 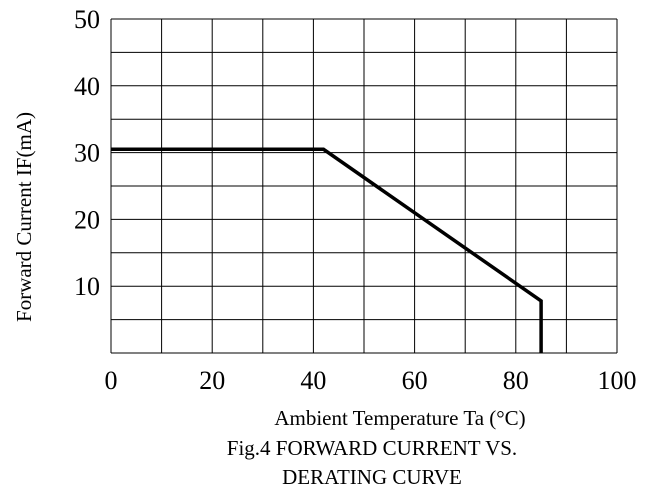 What do you see at coordinates (87, 219) in the screenshot?
I see `y-tick-label: 20` at bounding box center [87, 219].